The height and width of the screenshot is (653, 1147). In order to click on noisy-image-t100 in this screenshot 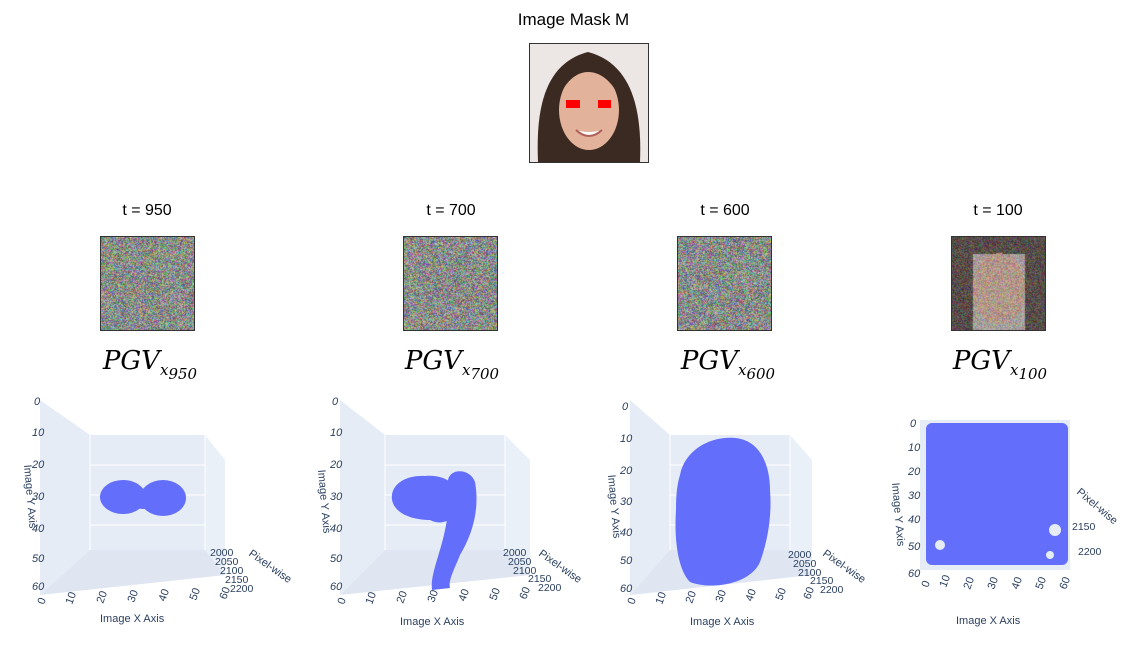, I will do `click(998, 283)`.